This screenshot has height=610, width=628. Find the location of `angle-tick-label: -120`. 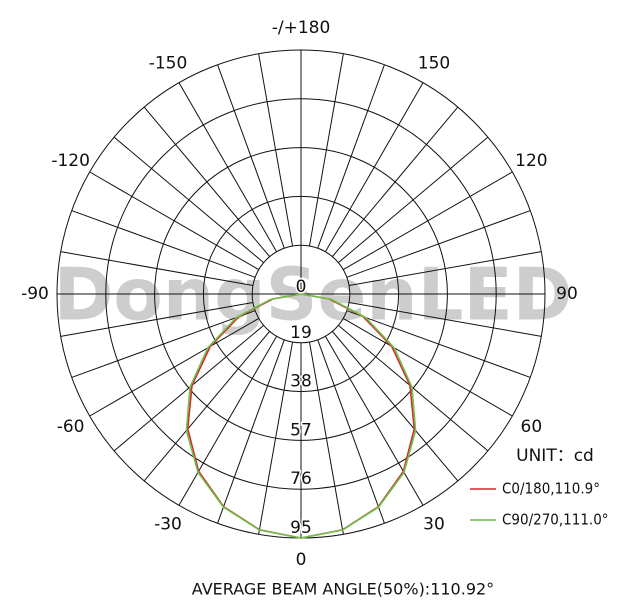

angle-tick-label: -120 is located at coordinates (70, 161).